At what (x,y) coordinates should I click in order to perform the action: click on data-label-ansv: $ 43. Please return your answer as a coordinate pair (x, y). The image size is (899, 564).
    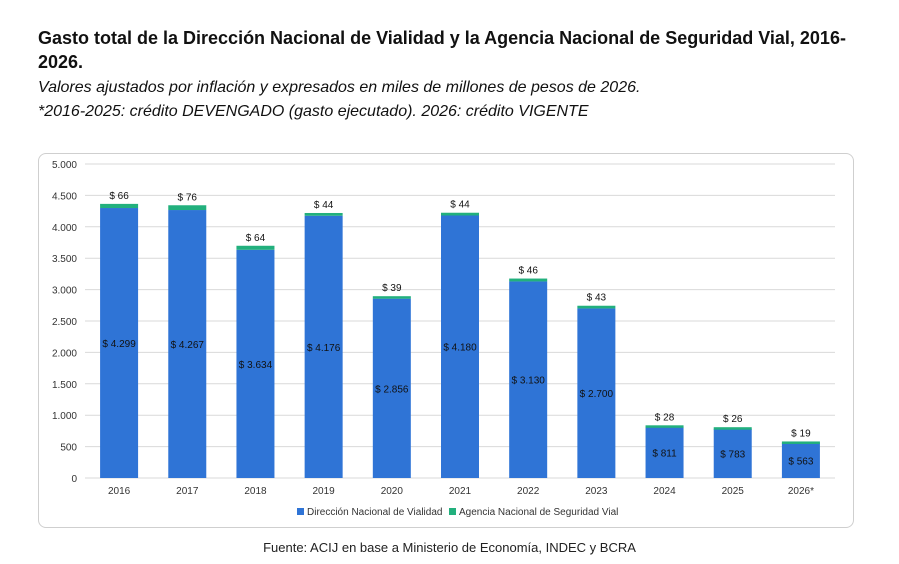
    Looking at the image, I should click on (597, 298).